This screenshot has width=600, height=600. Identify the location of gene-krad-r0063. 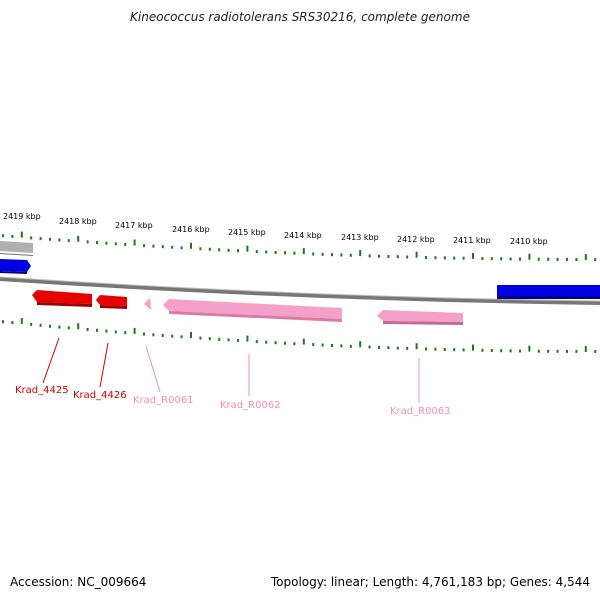
(420, 317).